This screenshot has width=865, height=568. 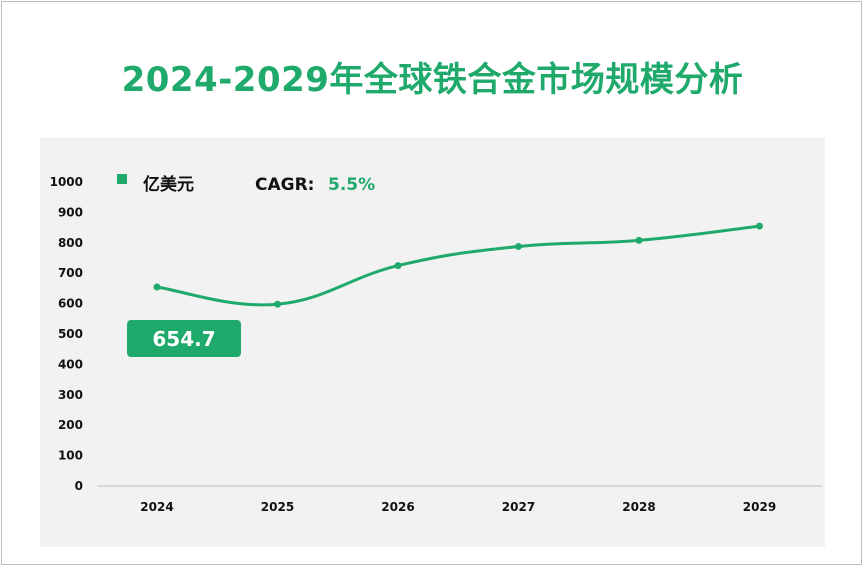 I want to click on y-tick-label: 800, so click(x=70, y=243).